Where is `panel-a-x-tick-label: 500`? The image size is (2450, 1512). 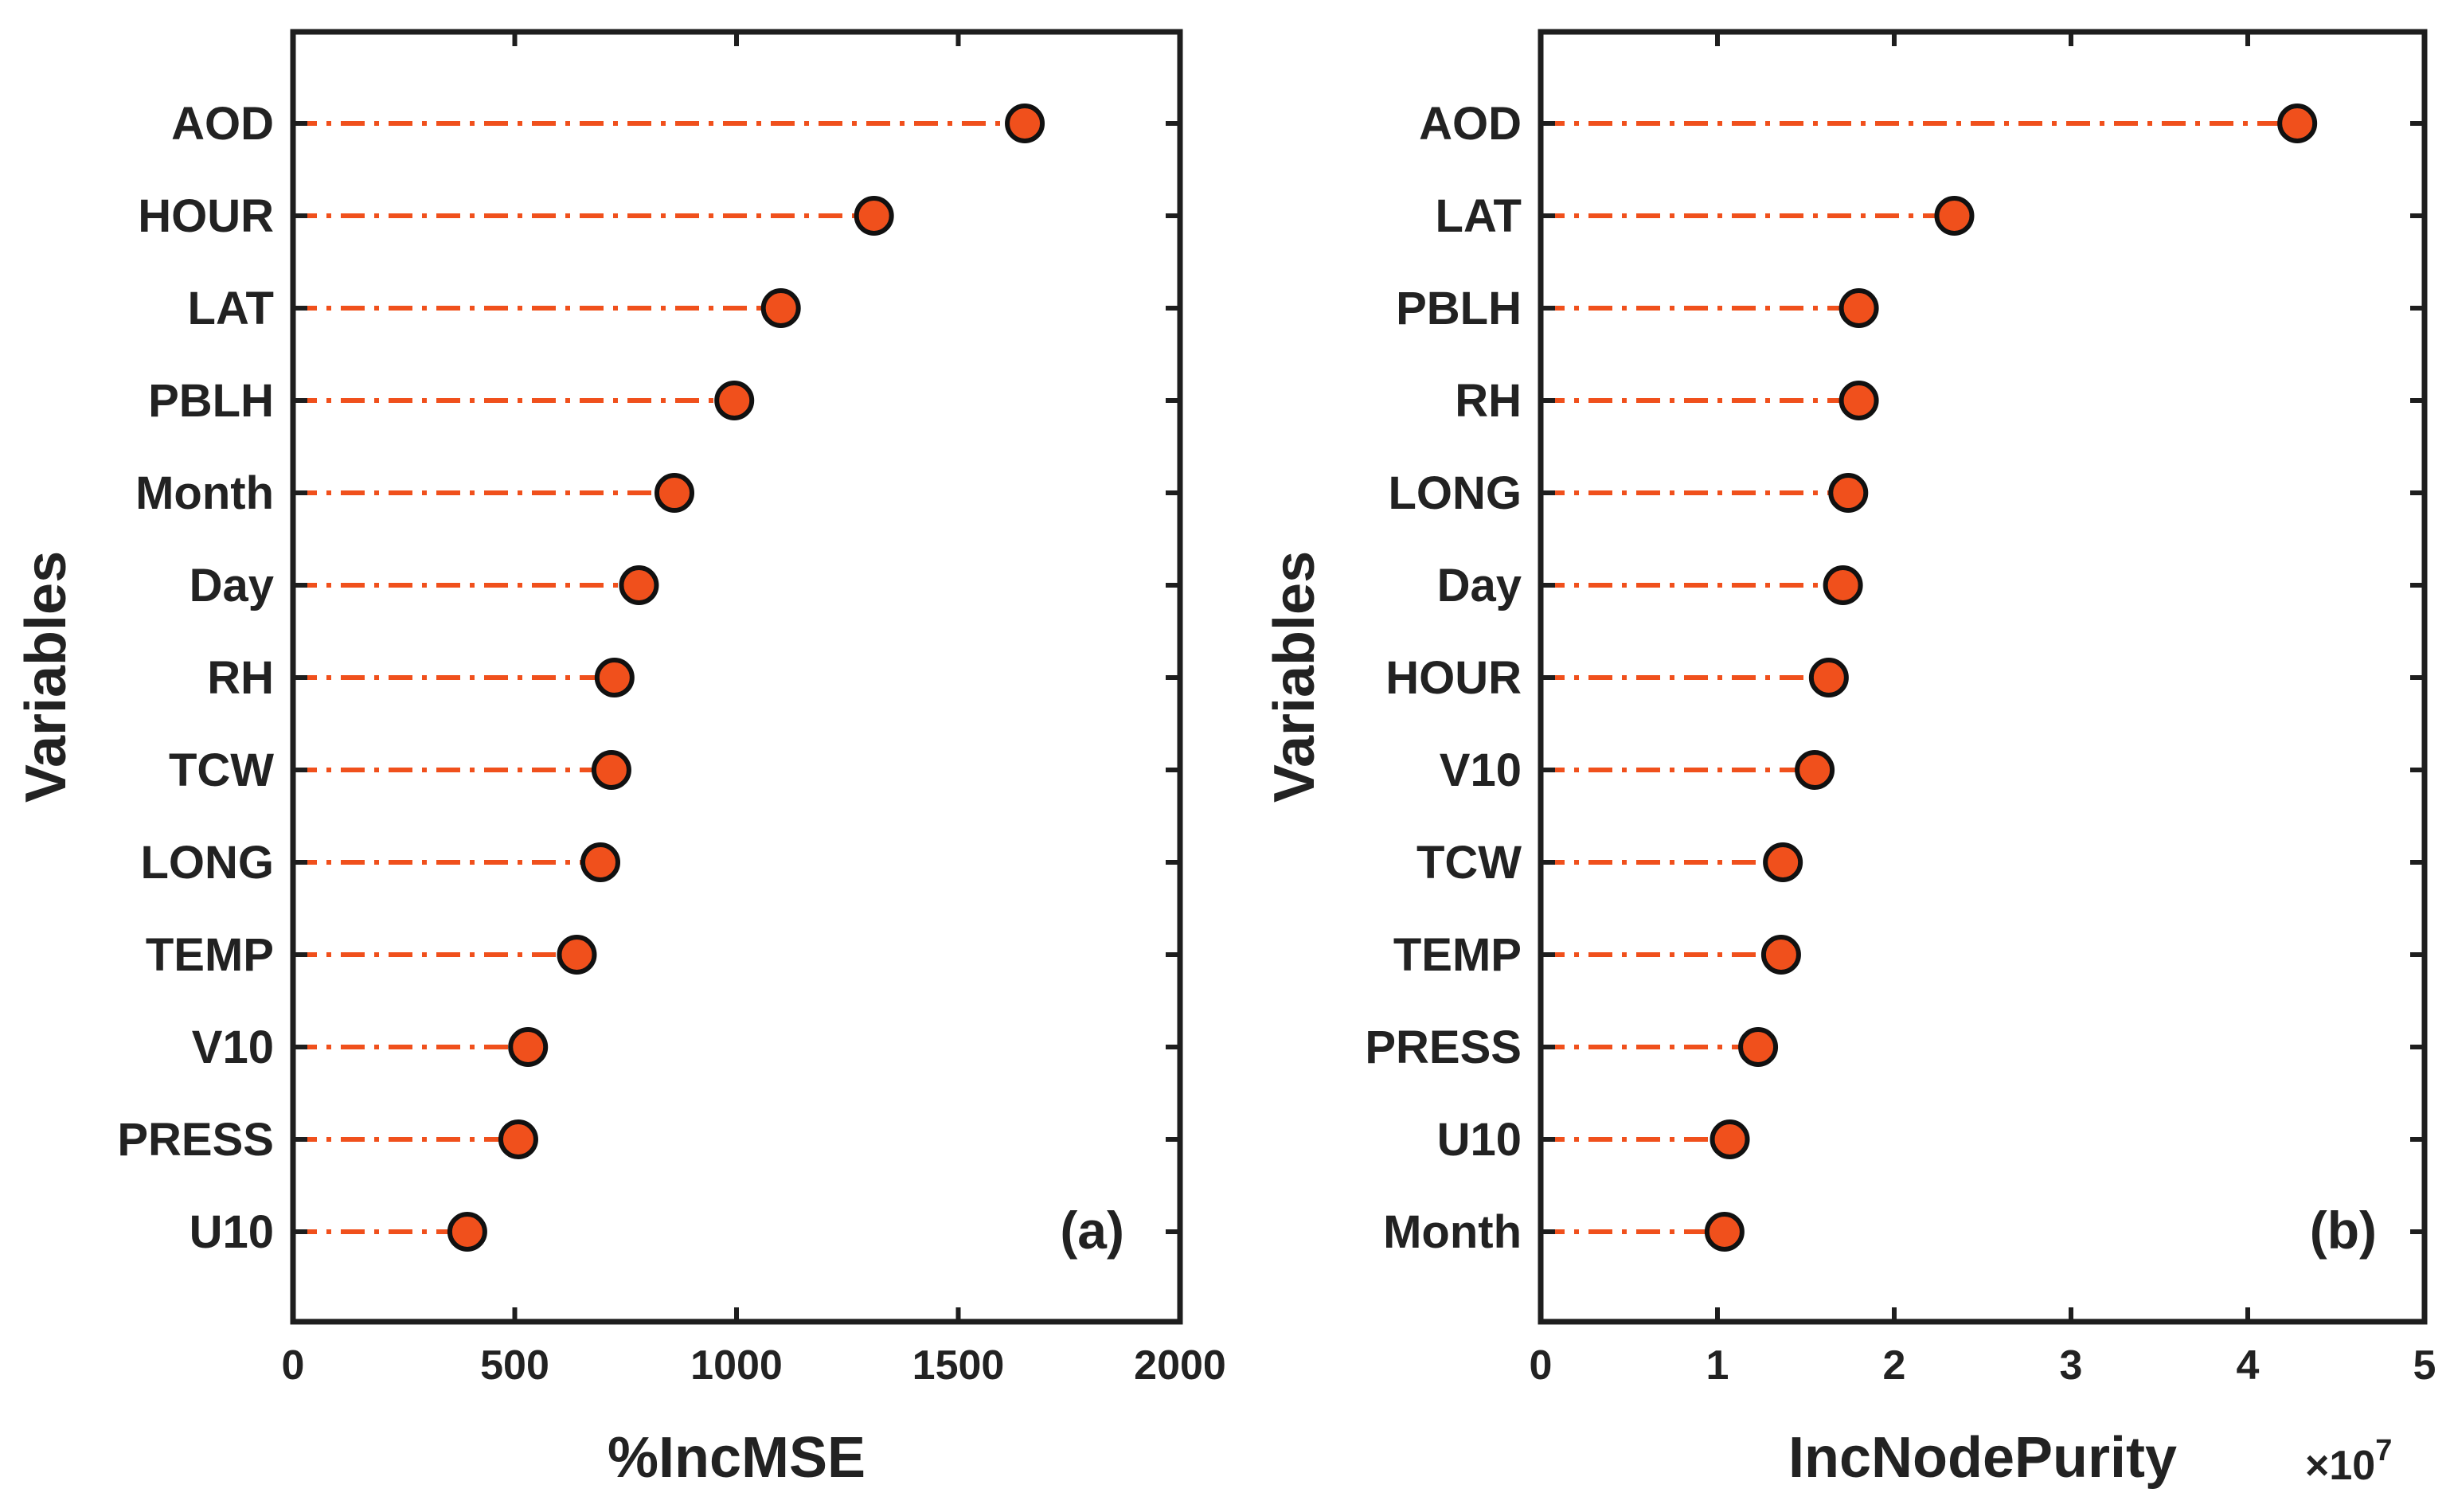 panel-a-x-tick-label: 500 is located at coordinates (514, 1365).